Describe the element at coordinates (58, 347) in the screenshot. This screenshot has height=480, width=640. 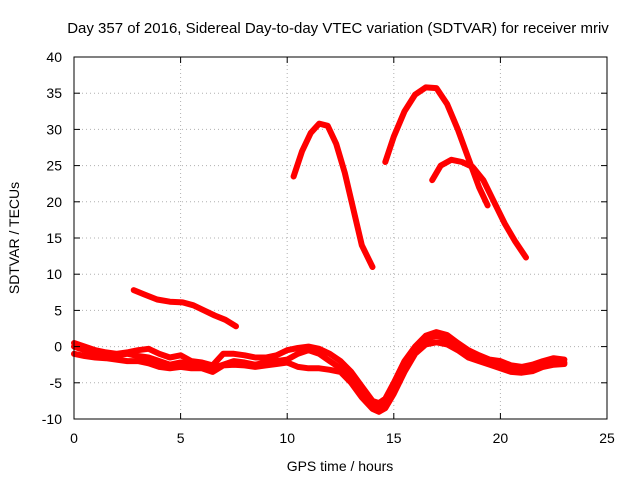
I see `y-tick-label: 0` at that location.